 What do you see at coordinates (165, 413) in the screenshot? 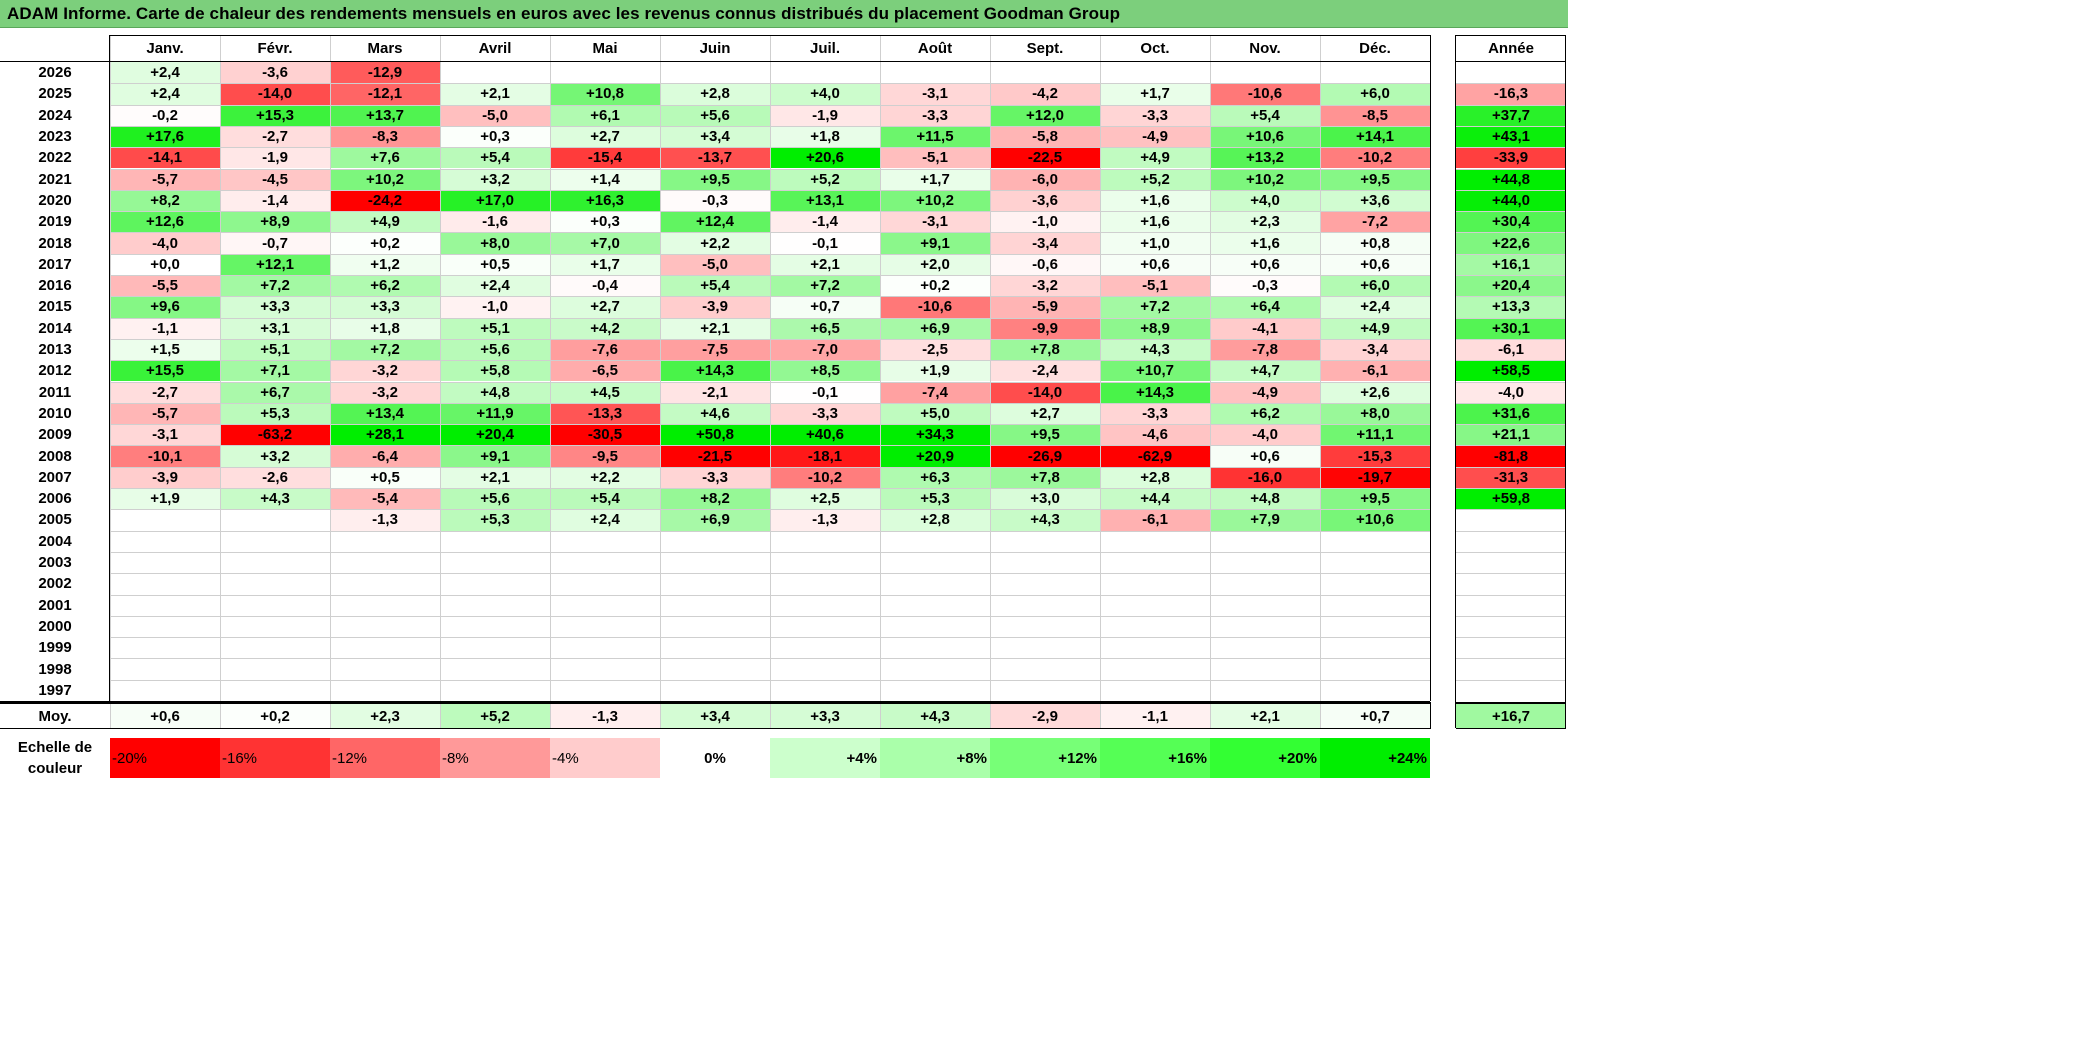
I see `heatmap-cell: -5,7` at bounding box center [165, 413].